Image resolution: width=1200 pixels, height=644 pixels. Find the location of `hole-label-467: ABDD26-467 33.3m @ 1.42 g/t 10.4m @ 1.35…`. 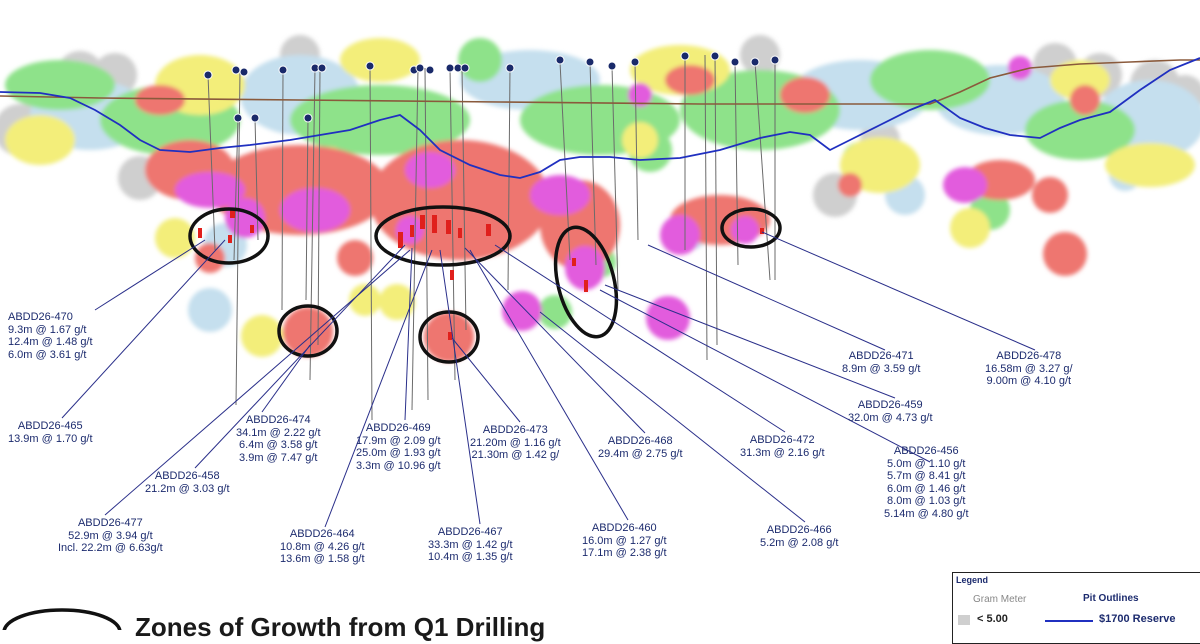

hole-label-467: ABDD26-467 33.3m @ 1.42 g/t 10.4m @ 1.35… is located at coordinates (470, 544).